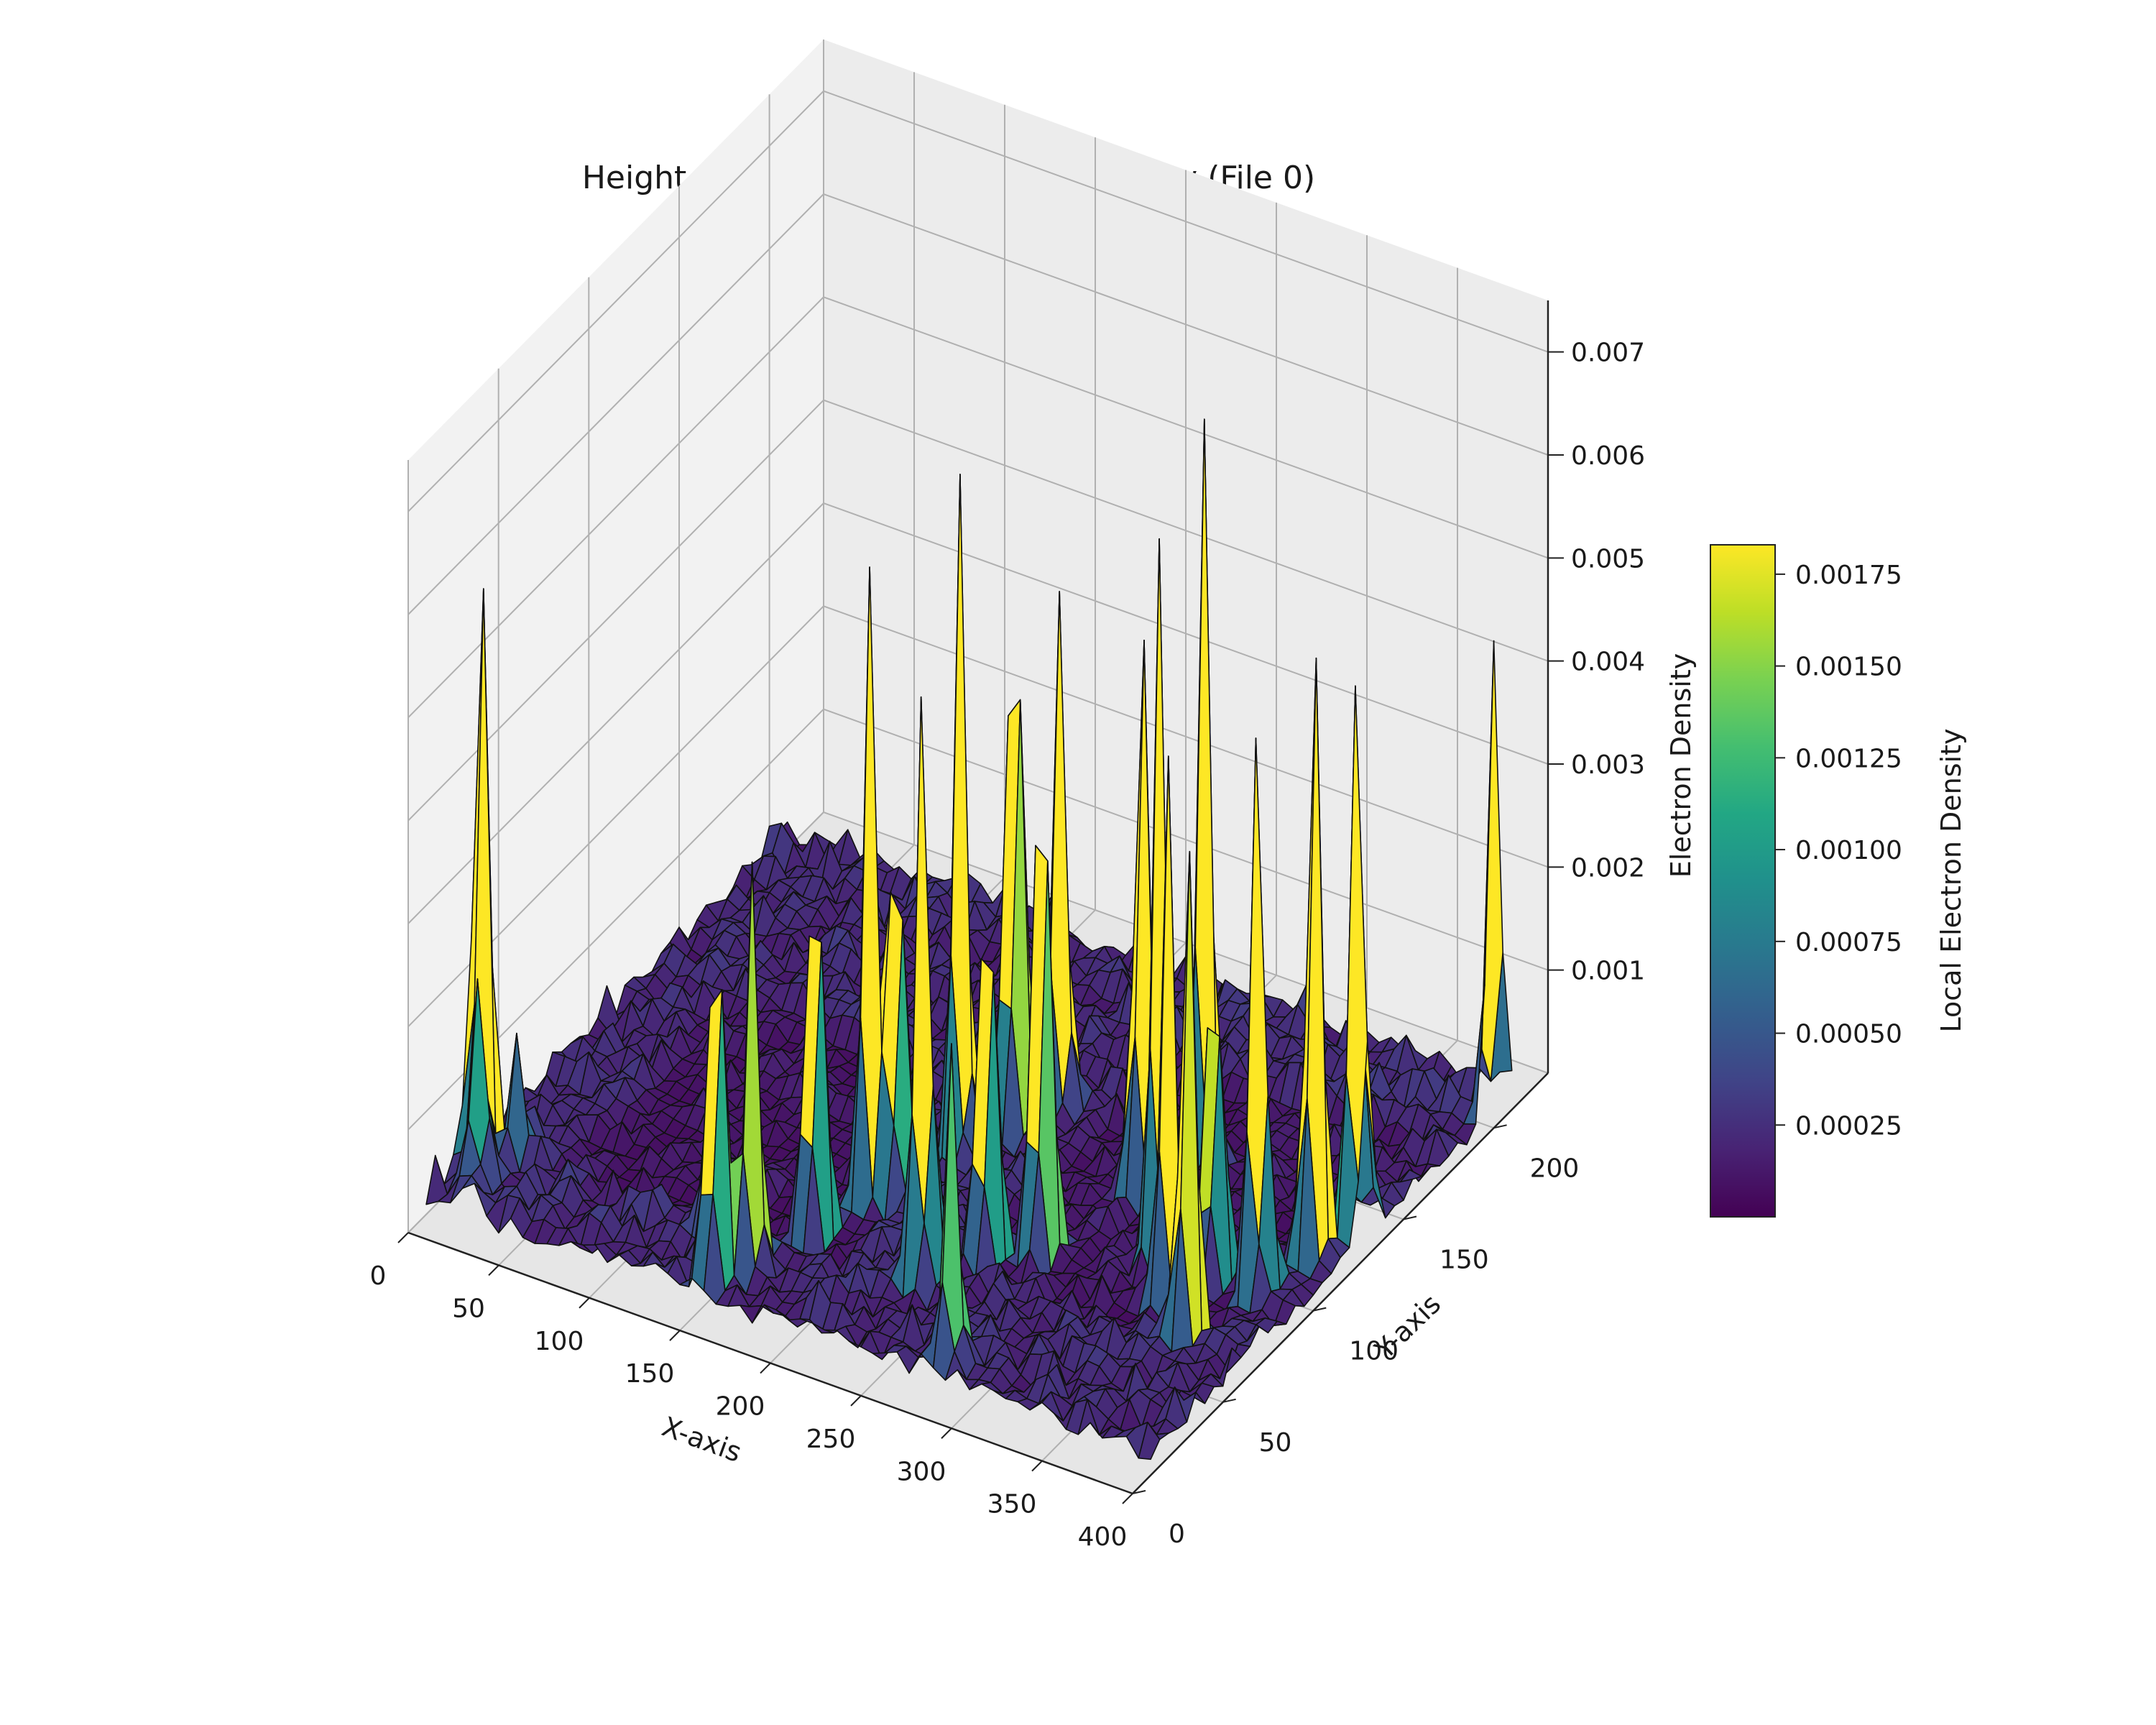 The image size is (2156, 1725). I want to click on x-tick-label: 400, so click(1103, 1537).